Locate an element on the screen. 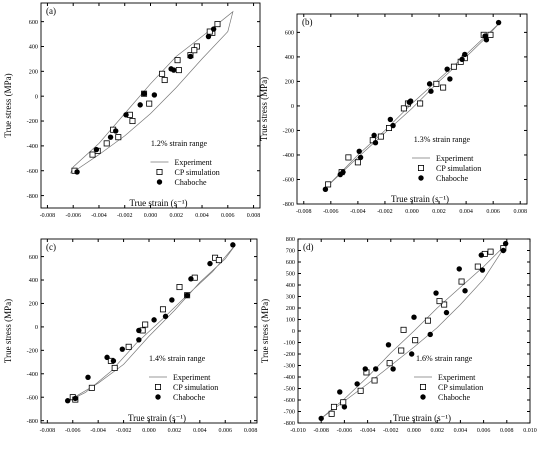  x-tick-label: 0.004 is located at coordinates (461, 431).